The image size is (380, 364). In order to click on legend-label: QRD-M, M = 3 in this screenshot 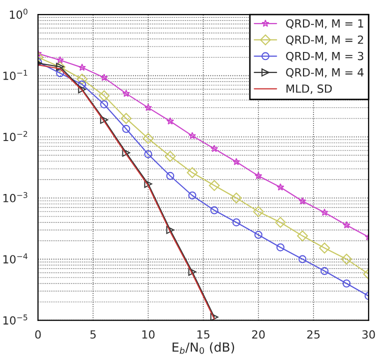, I will do `click(325, 57)`.